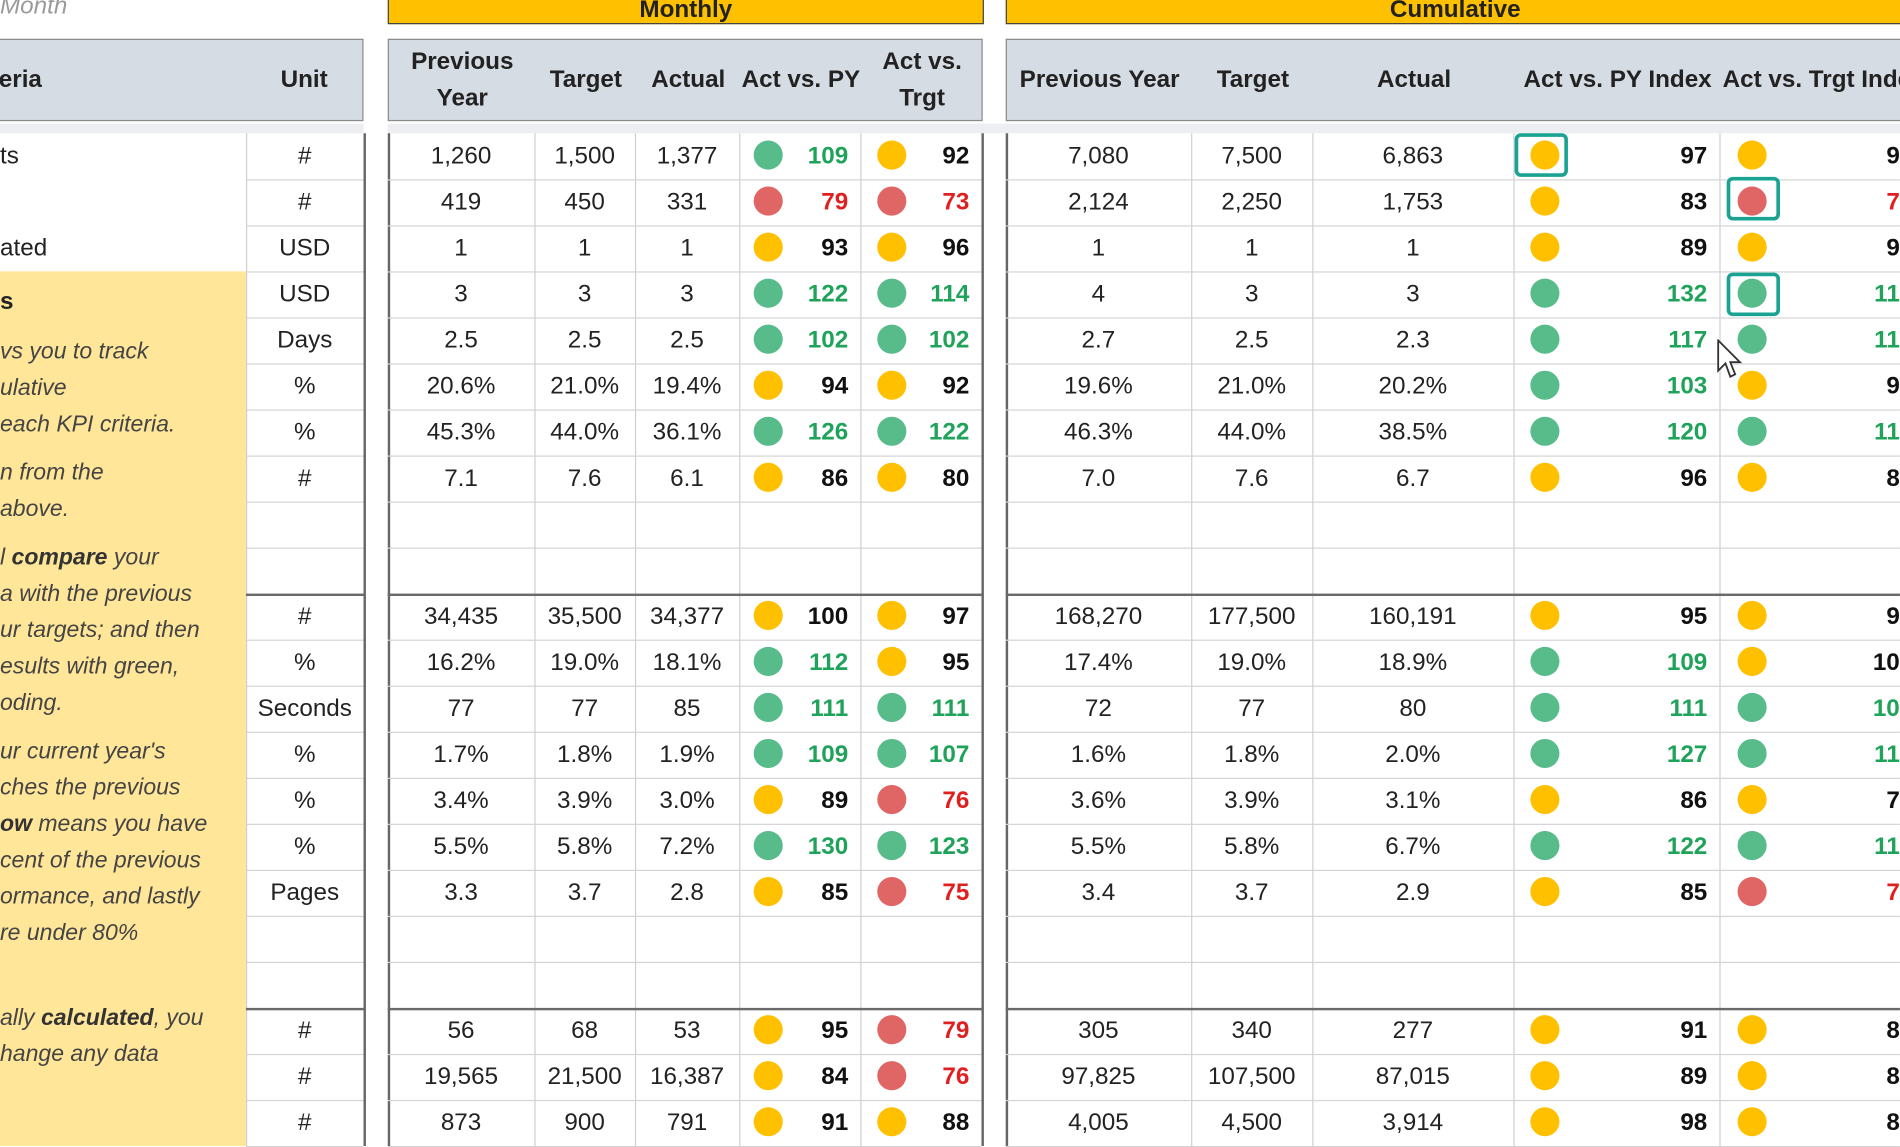 The width and height of the screenshot is (1900, 1147). Describe the element at coordinates (584, 1077) in the screenshot. I see `monthly-value-cell: 21,500` at that location.